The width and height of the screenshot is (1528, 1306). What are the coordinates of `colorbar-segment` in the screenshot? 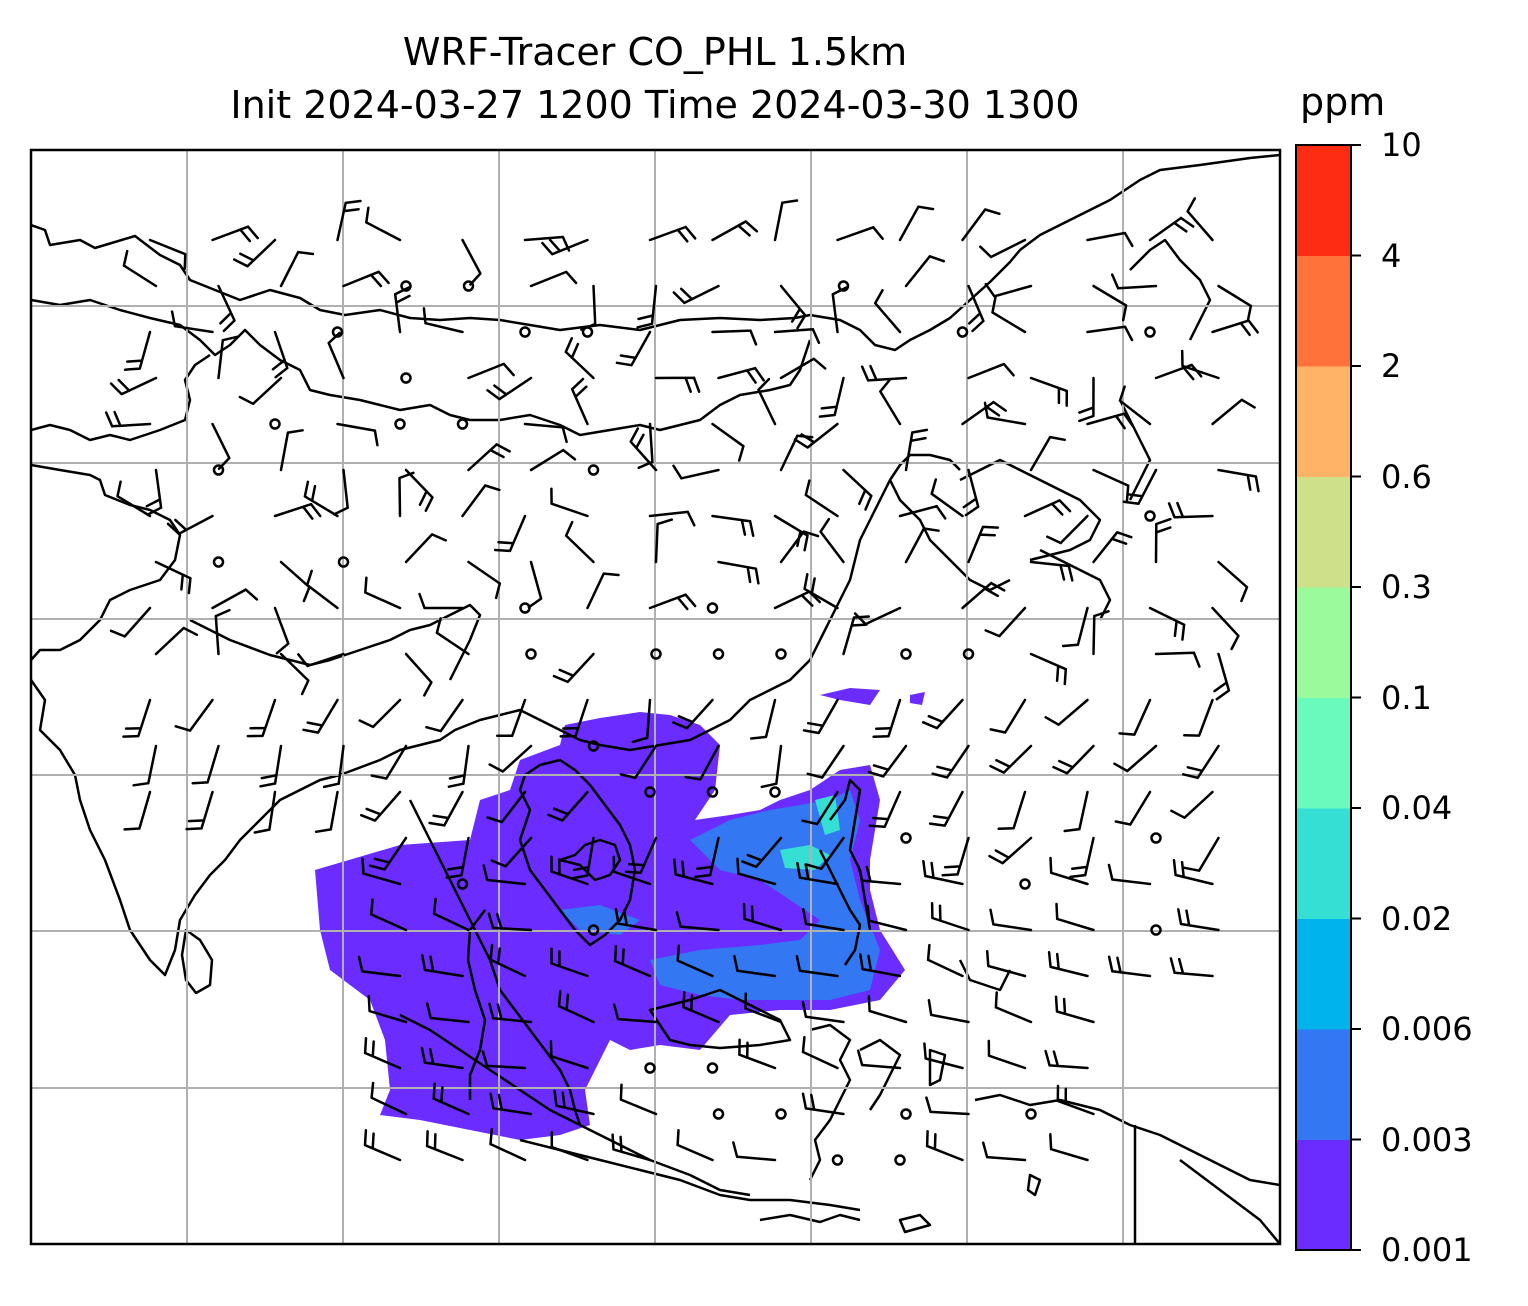 It's located at (1323, 532).